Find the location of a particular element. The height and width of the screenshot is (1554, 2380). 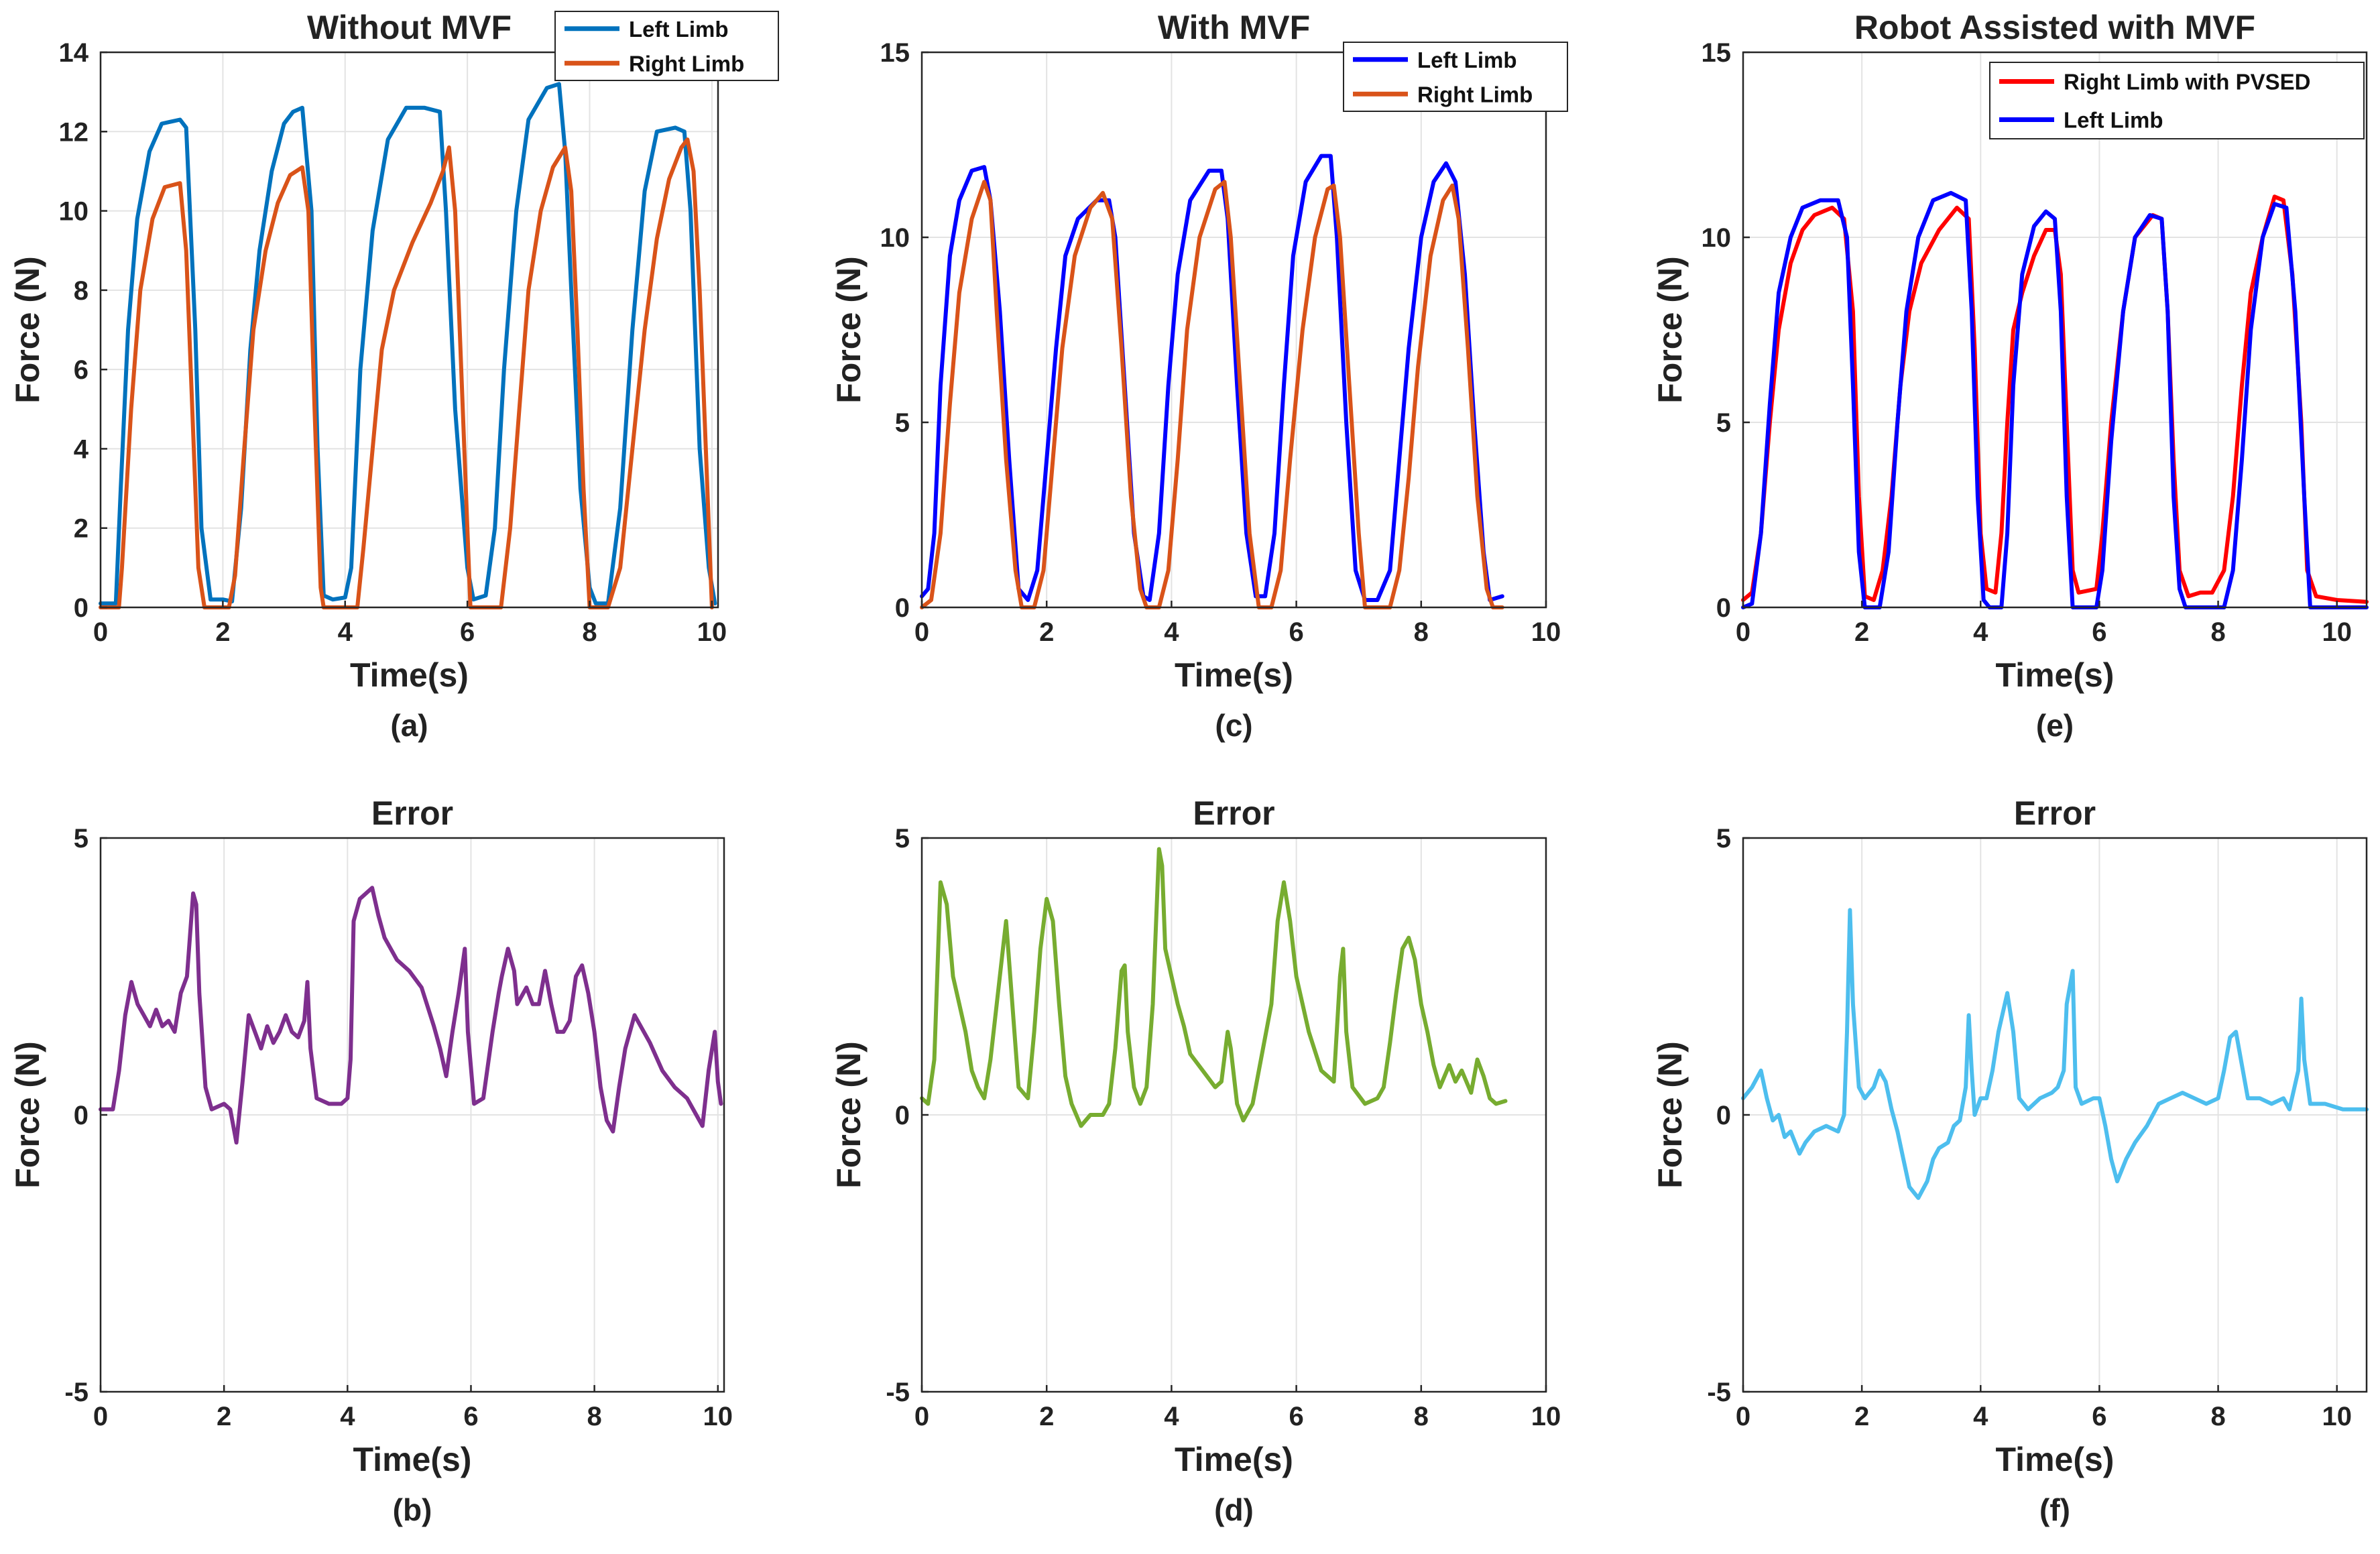

panel-caption: (e) is located at coordinates (2055, 726).